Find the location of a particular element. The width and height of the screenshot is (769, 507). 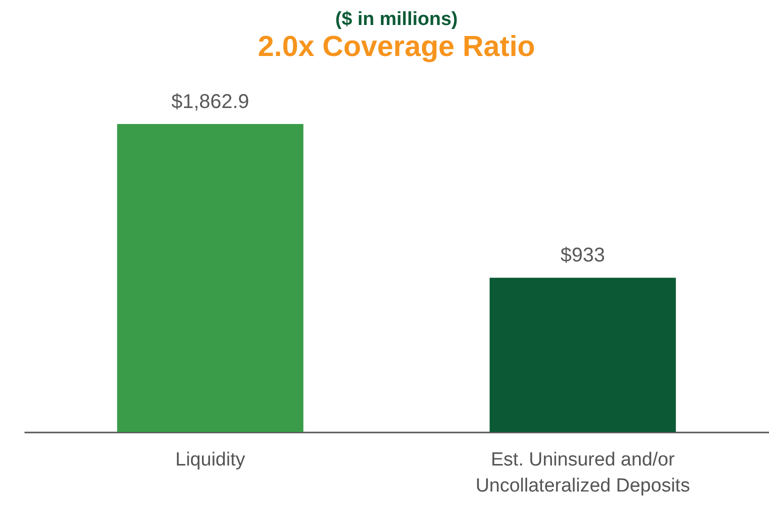

chart-subtitle: ($ in millions) is located at coordinates (396, 19).